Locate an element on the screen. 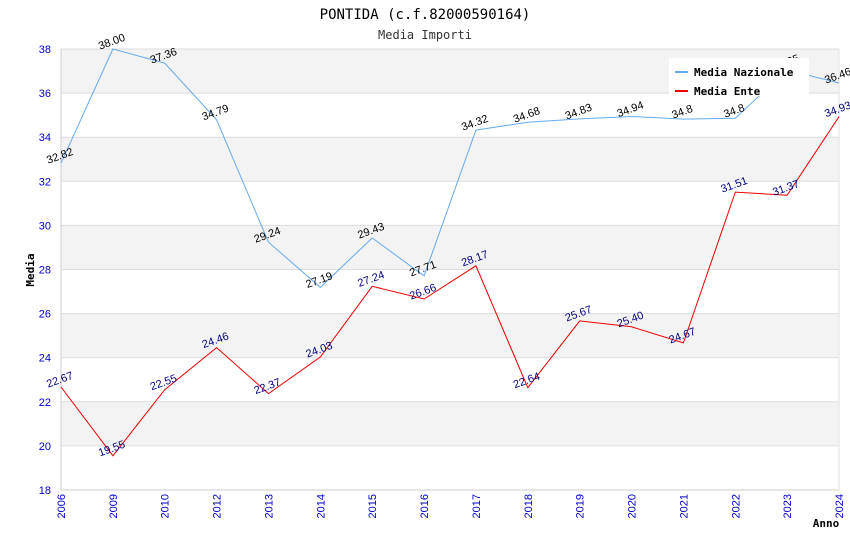  y-tick-label: 18 is located at coordinates (45, 491).